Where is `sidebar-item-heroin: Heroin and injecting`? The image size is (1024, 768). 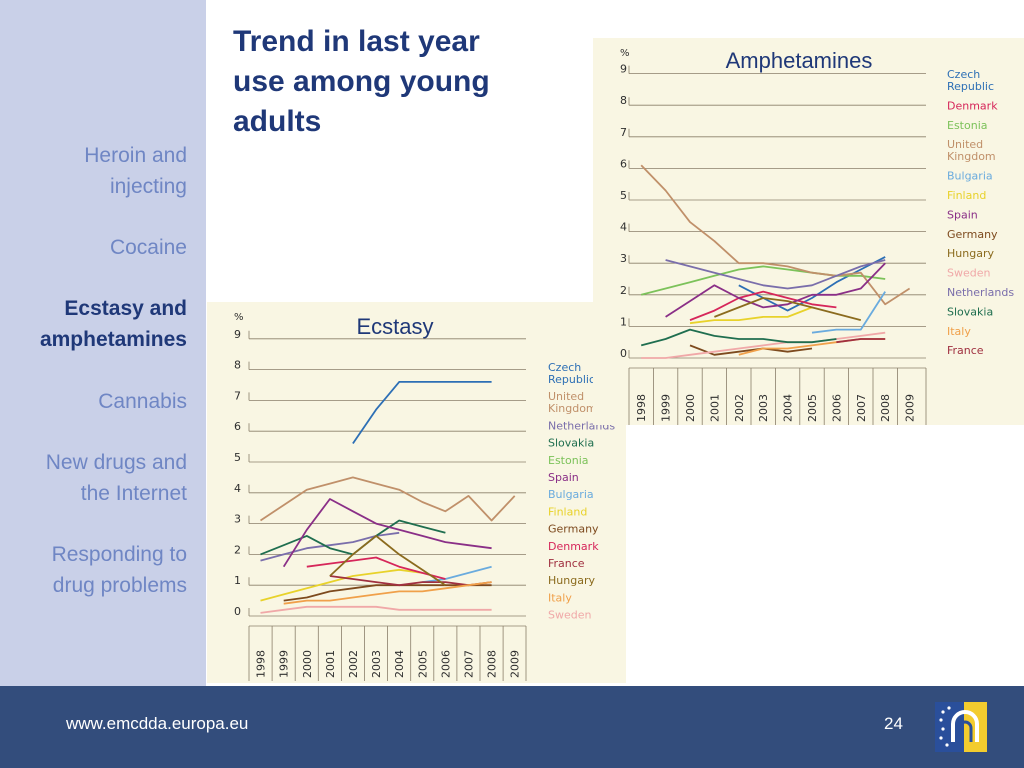 sidebar-item-heroin: Heroin and injecting is located at coordinates (135, 171).